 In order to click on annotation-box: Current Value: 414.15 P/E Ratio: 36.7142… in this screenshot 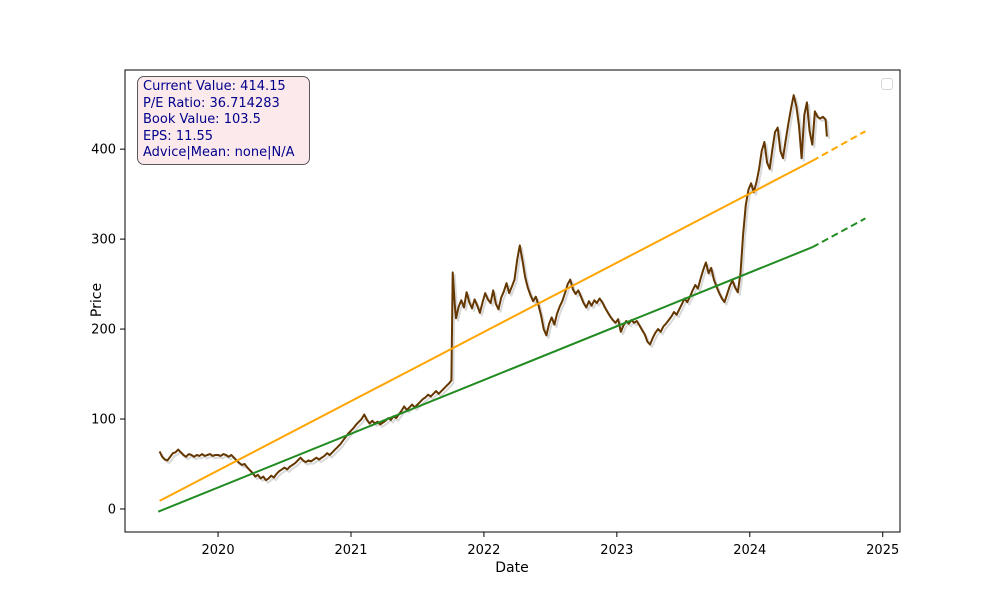, I will do `click(223, 120)`.